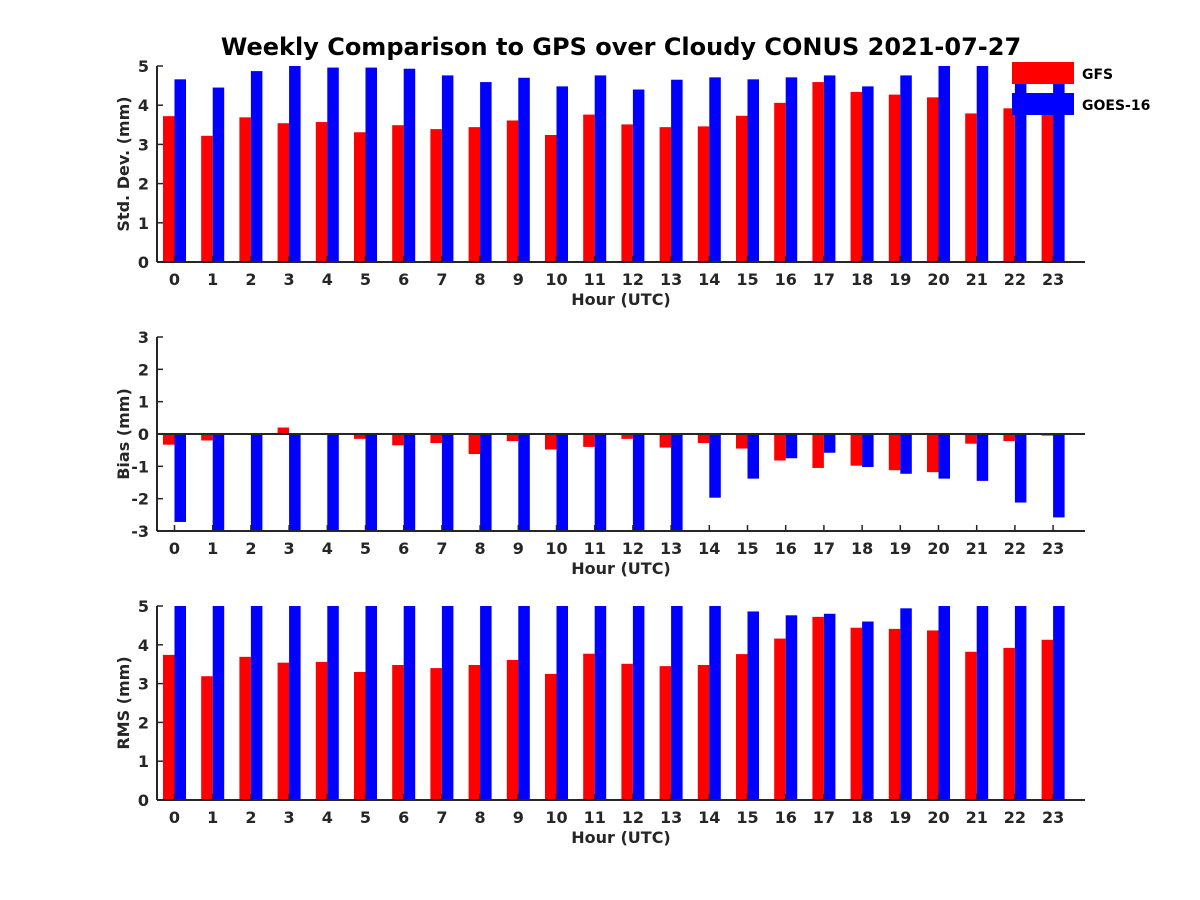  Describe the element at coordinates (824, 817) in the screenshot. I see `x-tick-label: 17` at that location.